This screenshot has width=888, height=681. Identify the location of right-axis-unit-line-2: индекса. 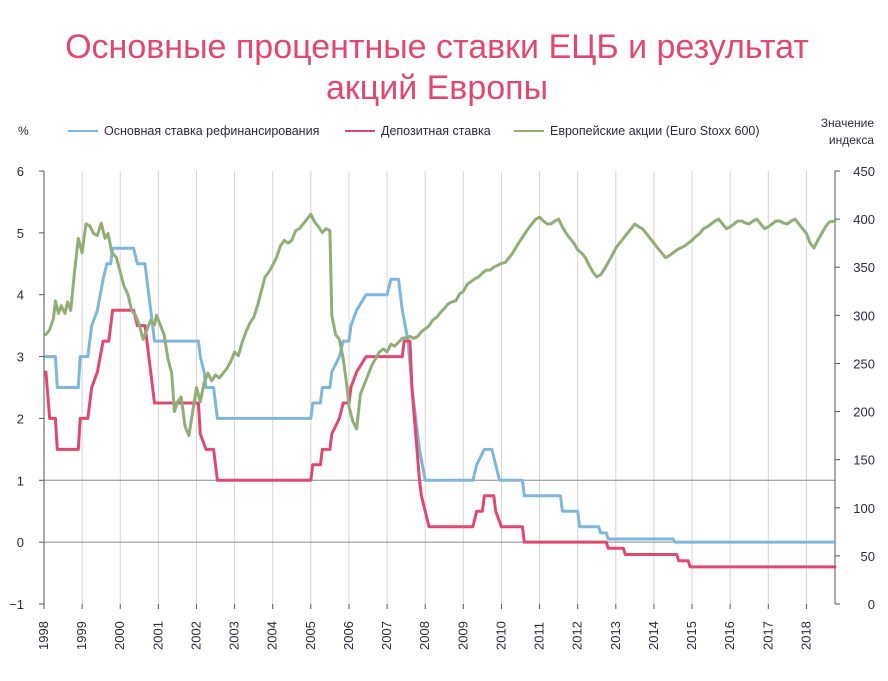
(851, 140).